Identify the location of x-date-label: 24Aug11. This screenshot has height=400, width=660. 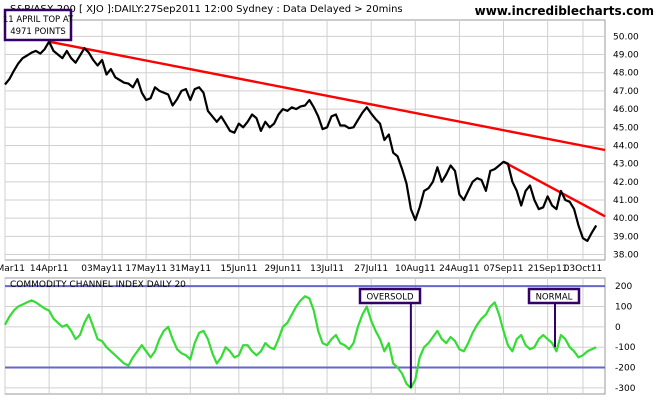
(459, 269).